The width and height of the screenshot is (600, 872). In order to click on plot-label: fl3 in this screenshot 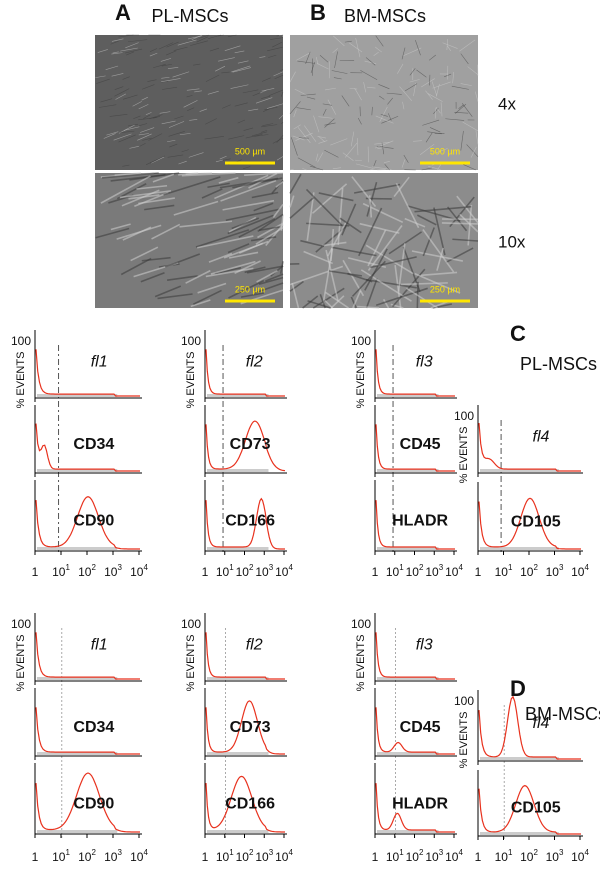, I will do `click(424, 362)`.